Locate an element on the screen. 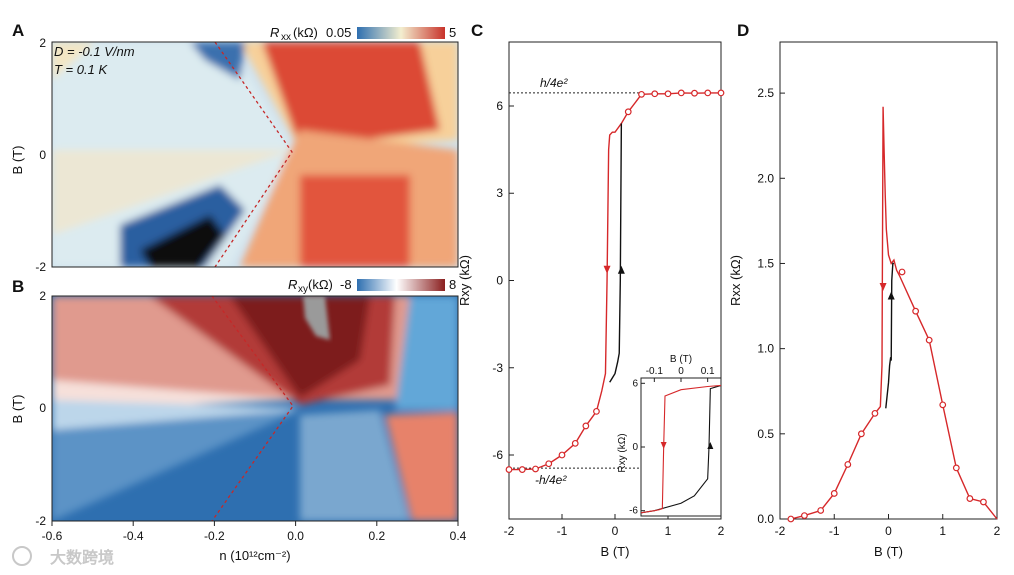 The width and height of the screenshot is (1014, 575). panel-c-quantum-label: -h/4e² is located at coordinates (551, 480).